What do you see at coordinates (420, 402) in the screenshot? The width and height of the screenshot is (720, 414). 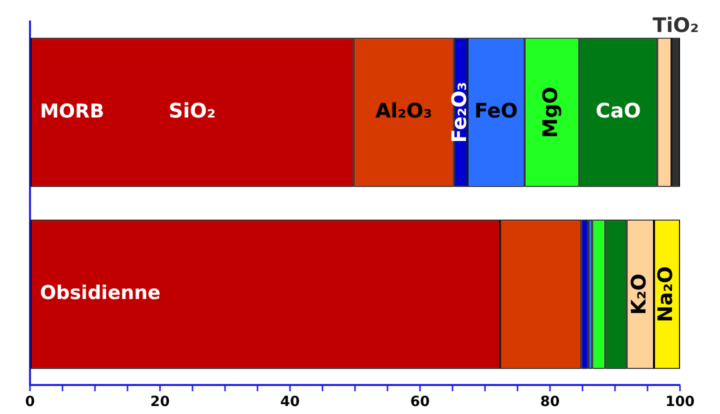 I see `x-tick-label: 60` at bounding box center [420, 402].